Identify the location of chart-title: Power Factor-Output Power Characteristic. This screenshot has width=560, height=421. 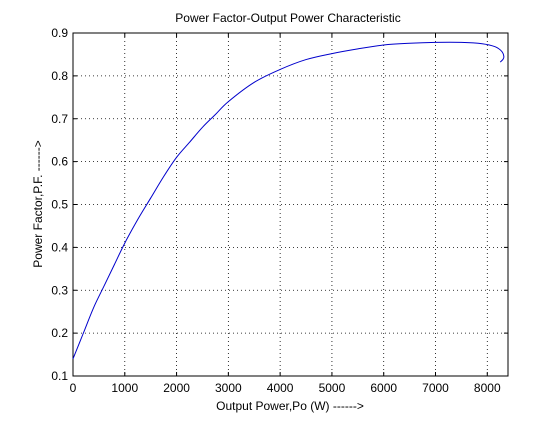
(287, 18).